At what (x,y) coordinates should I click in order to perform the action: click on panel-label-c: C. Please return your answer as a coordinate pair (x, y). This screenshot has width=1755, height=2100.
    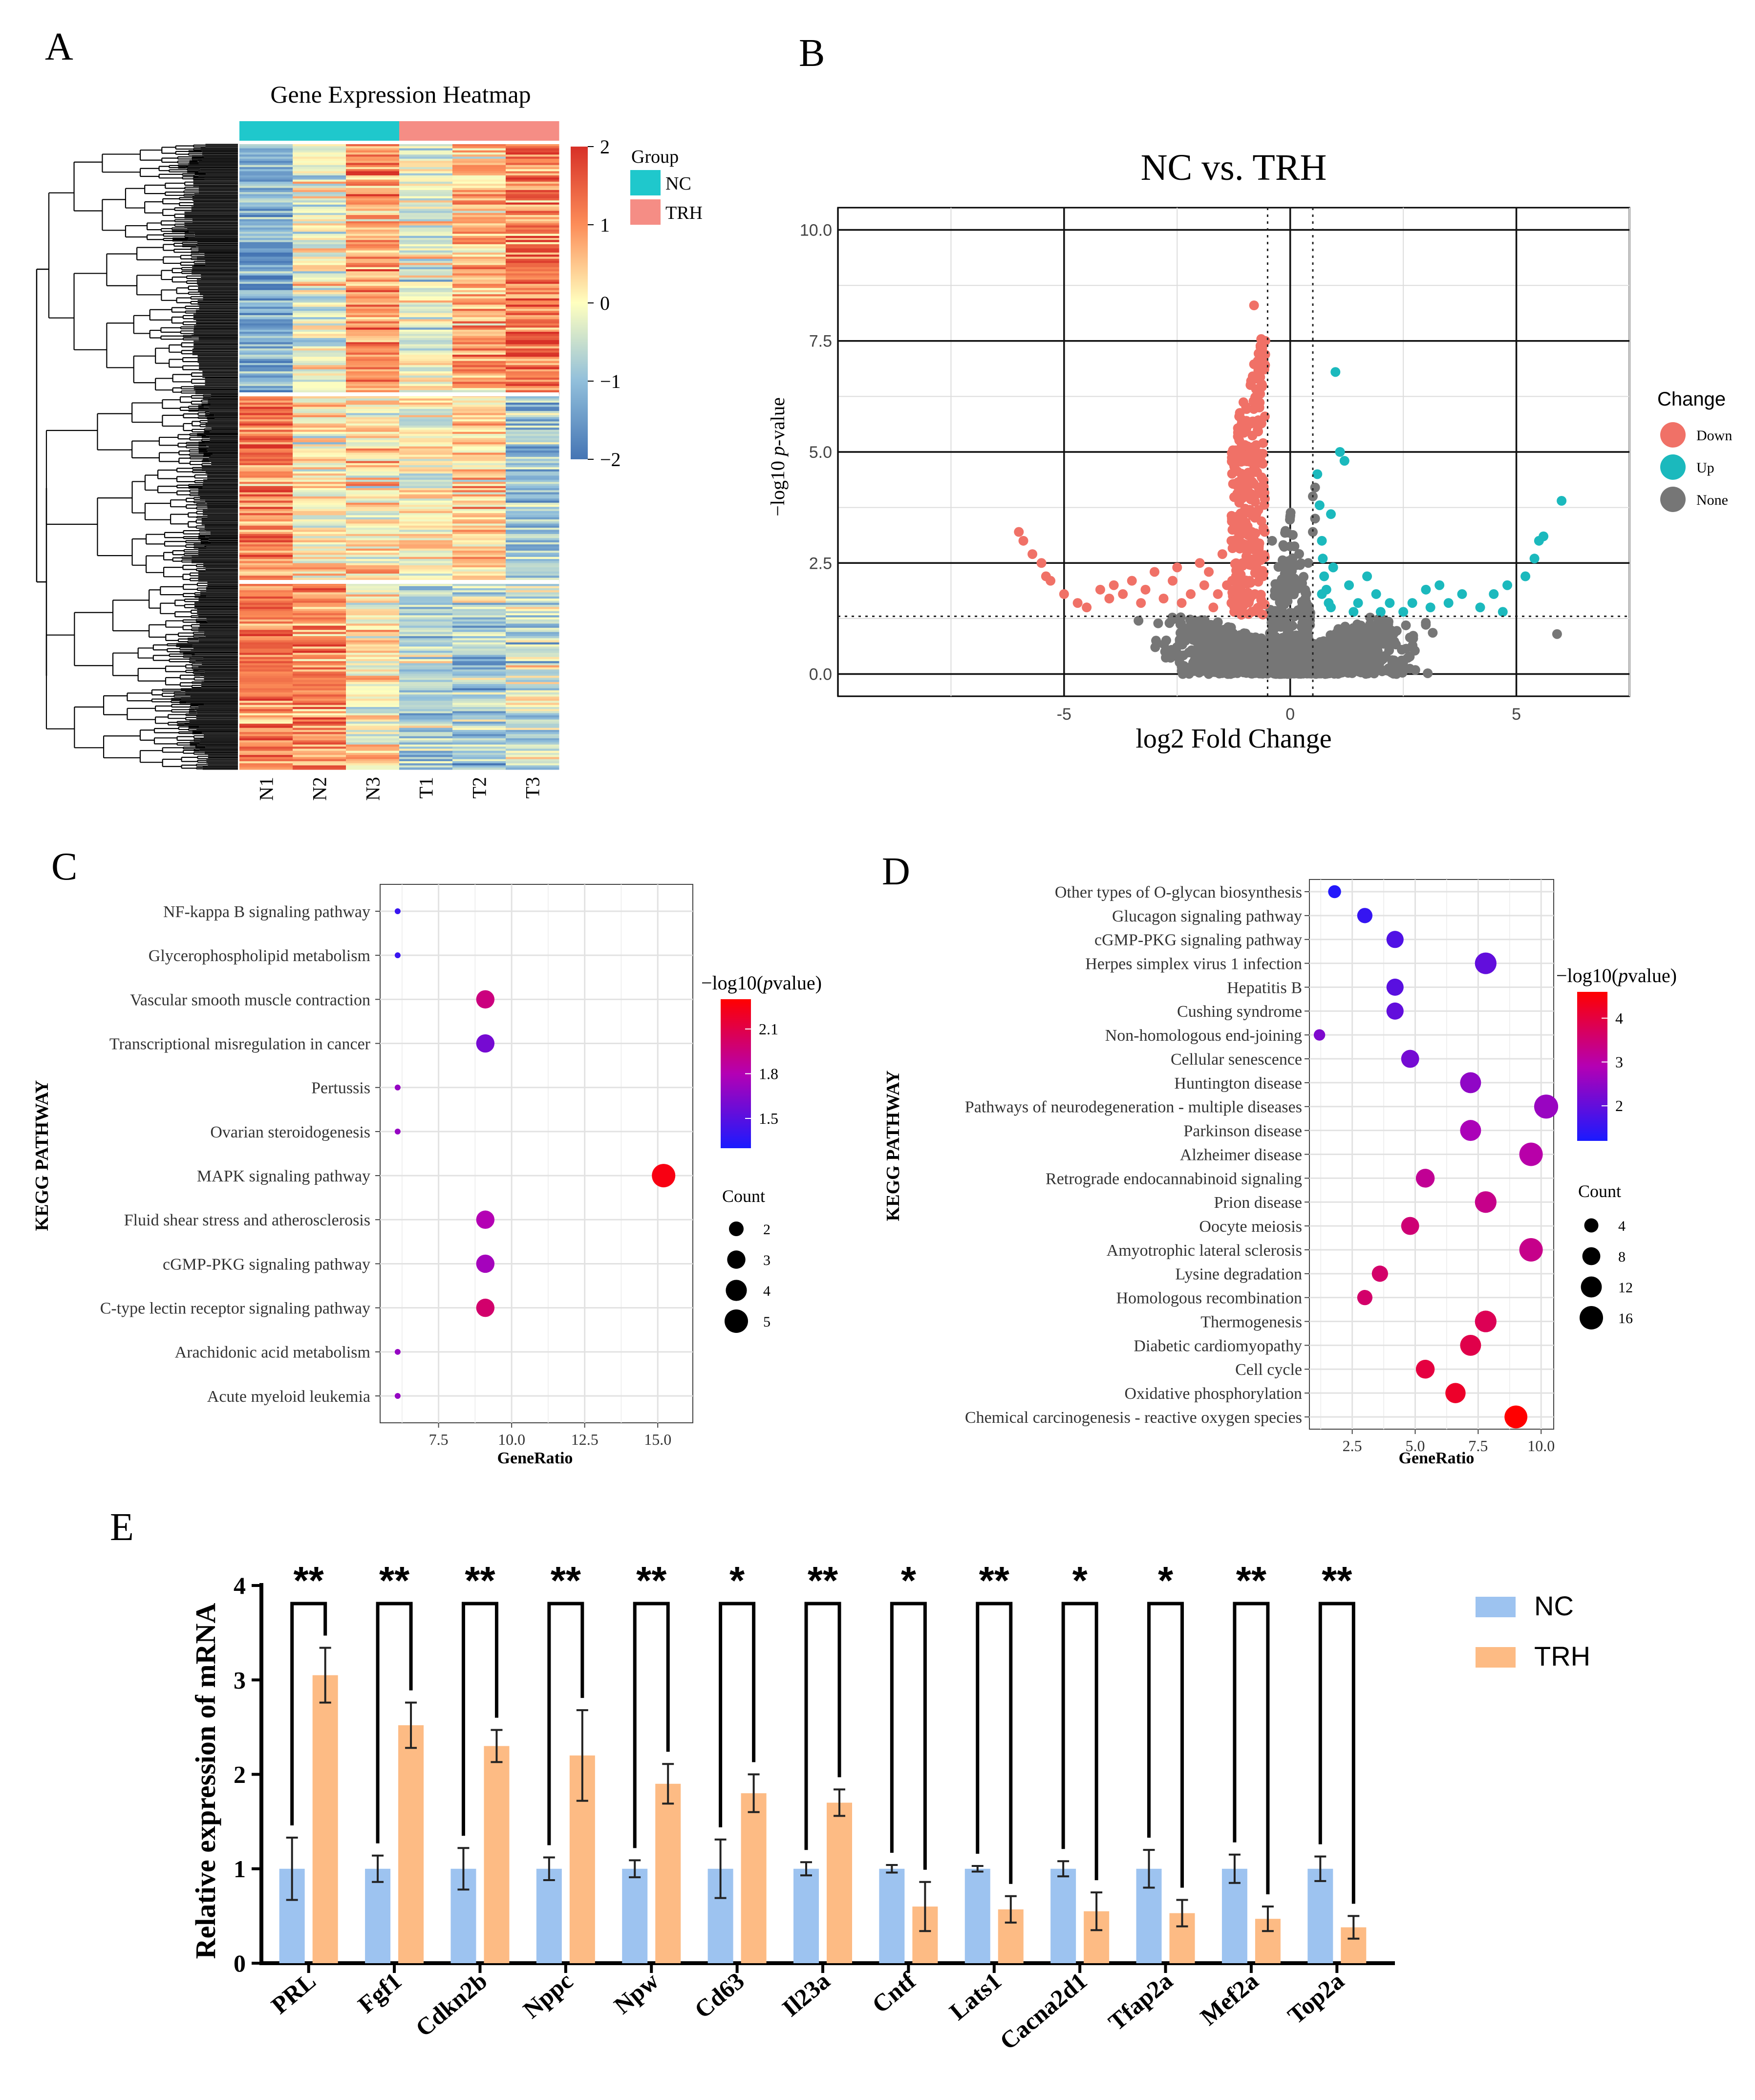
    Looking at the image, I should click on (64, 866).